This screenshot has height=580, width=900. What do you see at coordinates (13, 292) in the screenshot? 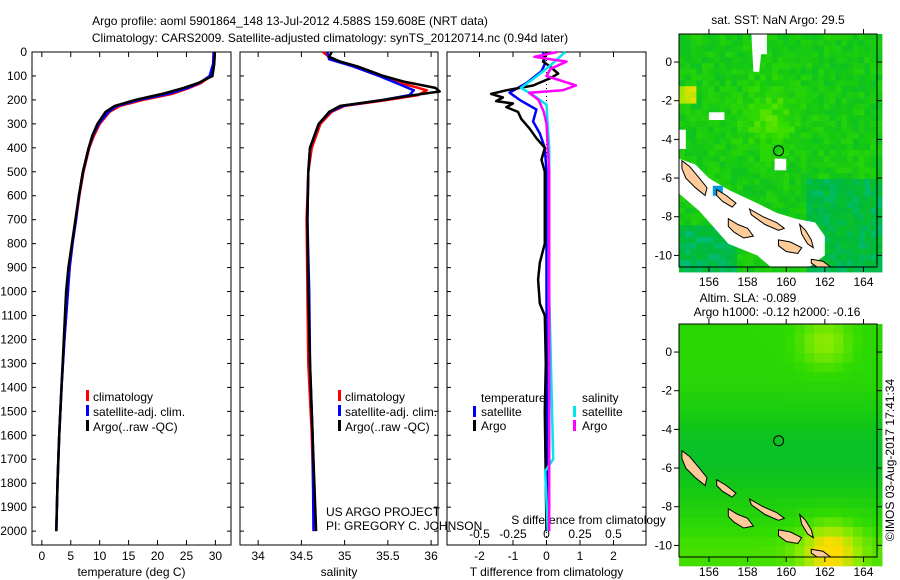
I see `y-tick-label: 1000` at bounding box center [13, 292].